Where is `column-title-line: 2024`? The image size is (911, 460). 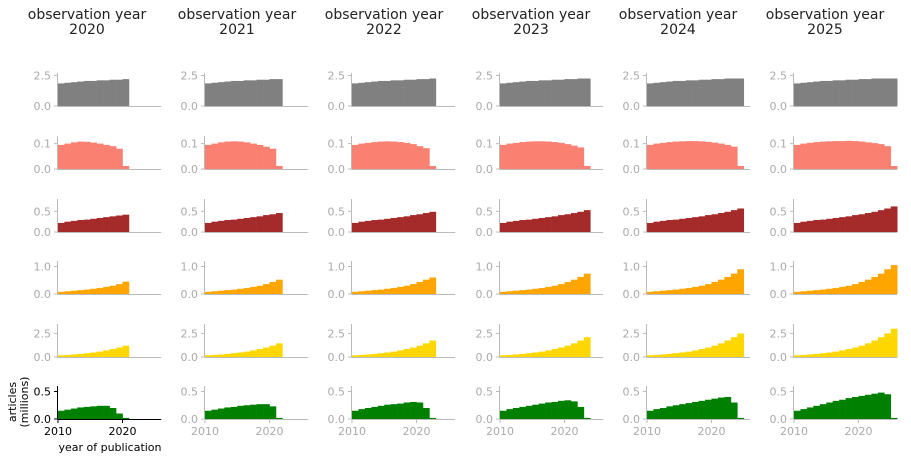
column-title-line: 2024 is located at coordinates (678, 30).